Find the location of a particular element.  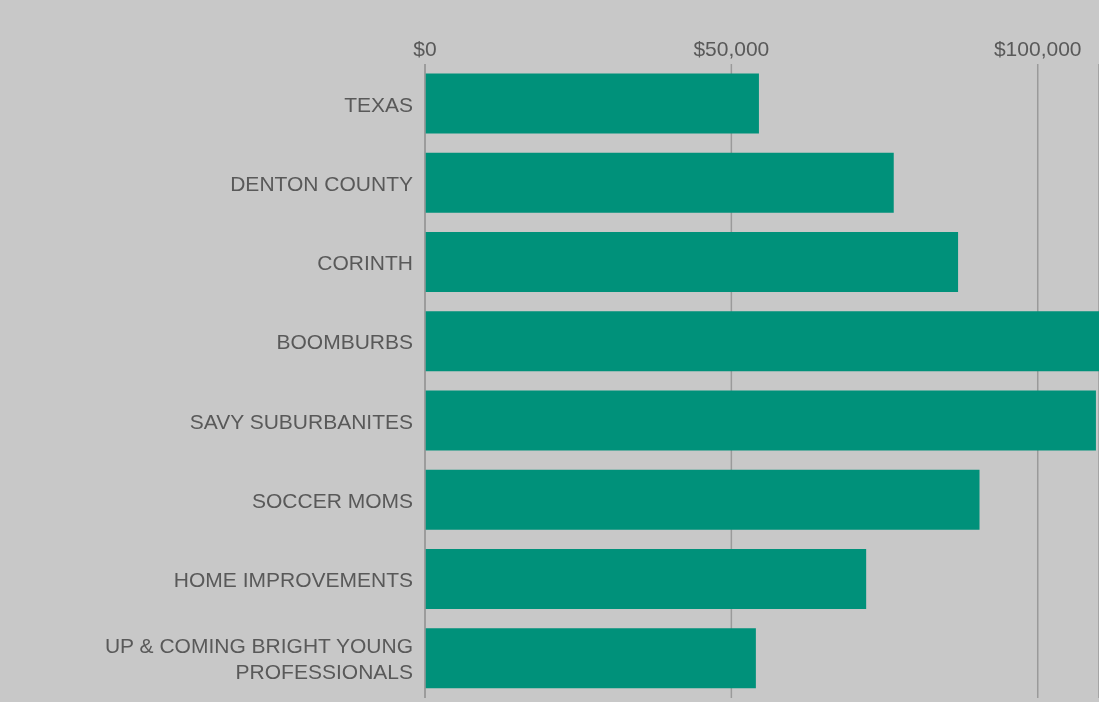

y-tick-label: SOCCER MOMS is located at coordinates (332, 500).